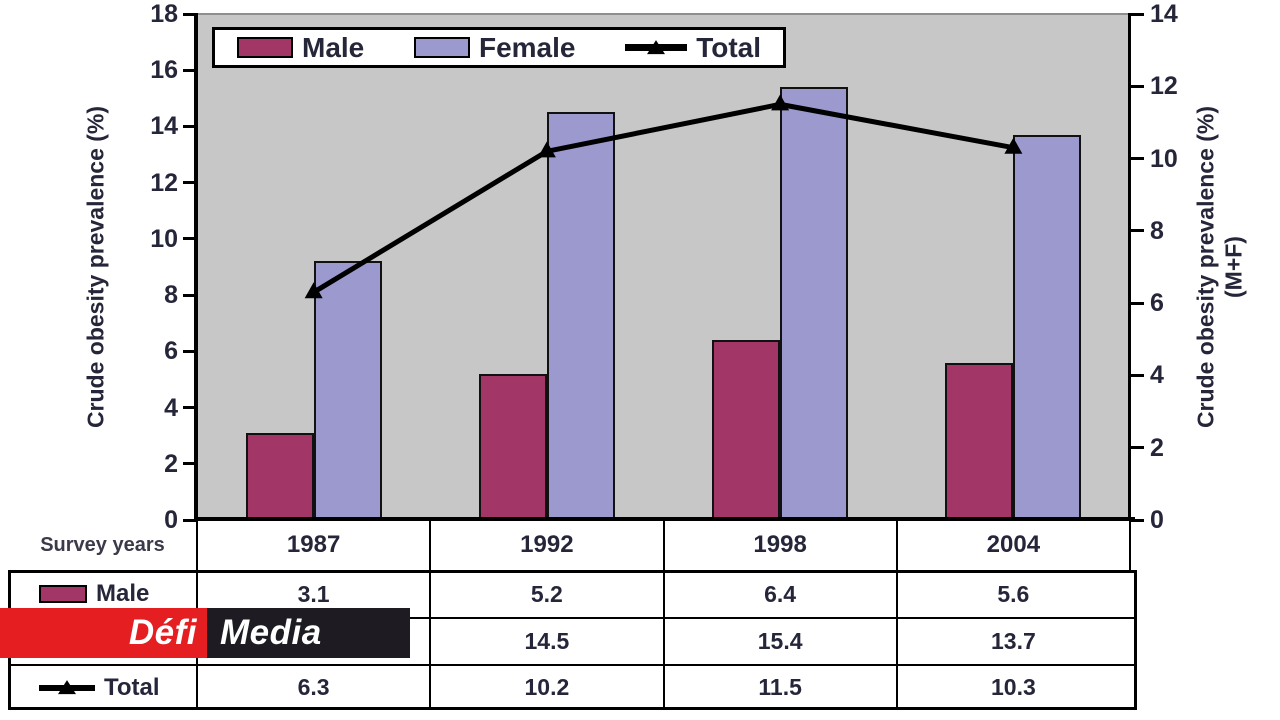 This screenshot has height=720, width=1280. What do you see at coordinates (580, 316) in the screenshot?
I see `female-bar-1992` at bounding box center [580, 316].